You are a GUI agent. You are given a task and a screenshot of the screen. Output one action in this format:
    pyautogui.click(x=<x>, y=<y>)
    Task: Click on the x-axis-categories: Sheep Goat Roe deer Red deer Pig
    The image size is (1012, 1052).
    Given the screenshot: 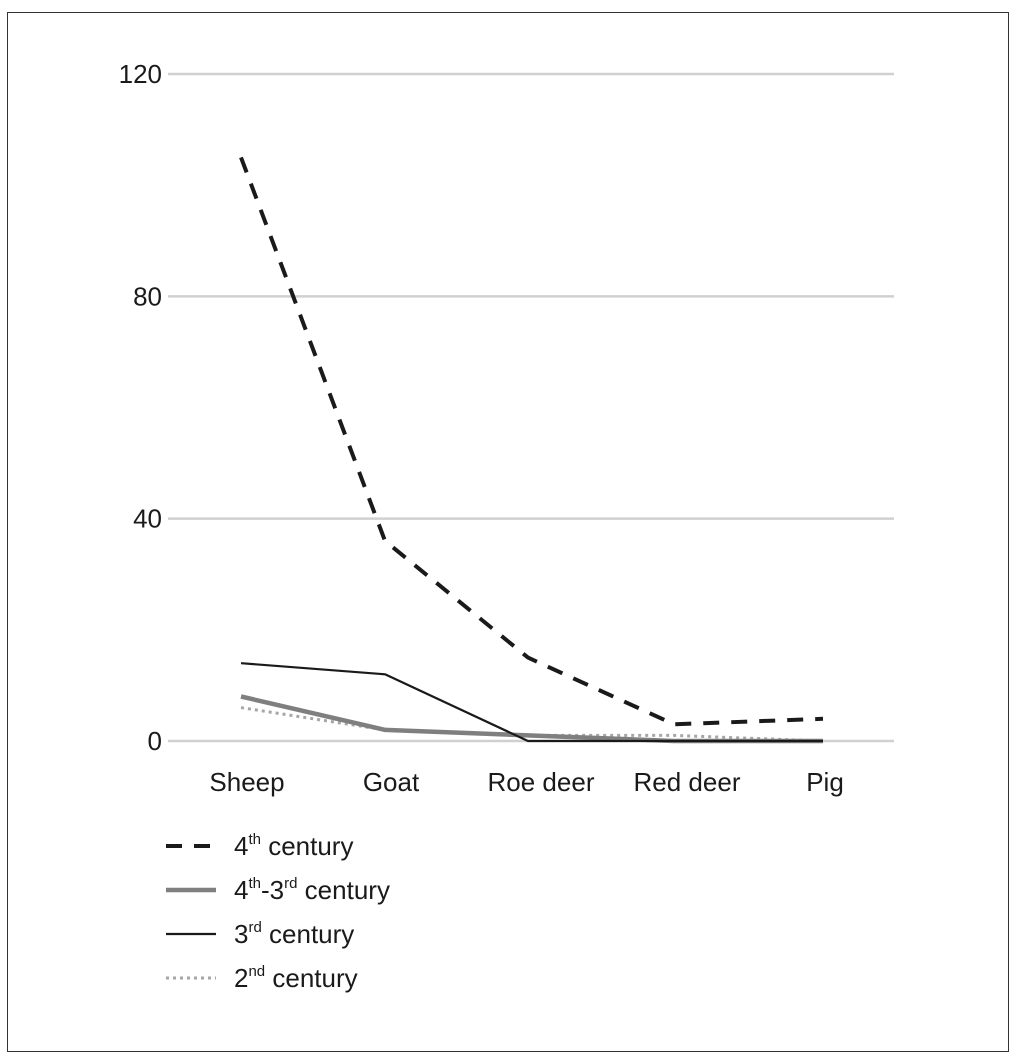 What is the action you would take?
    pyautogui.click(x=526, y=782)
    